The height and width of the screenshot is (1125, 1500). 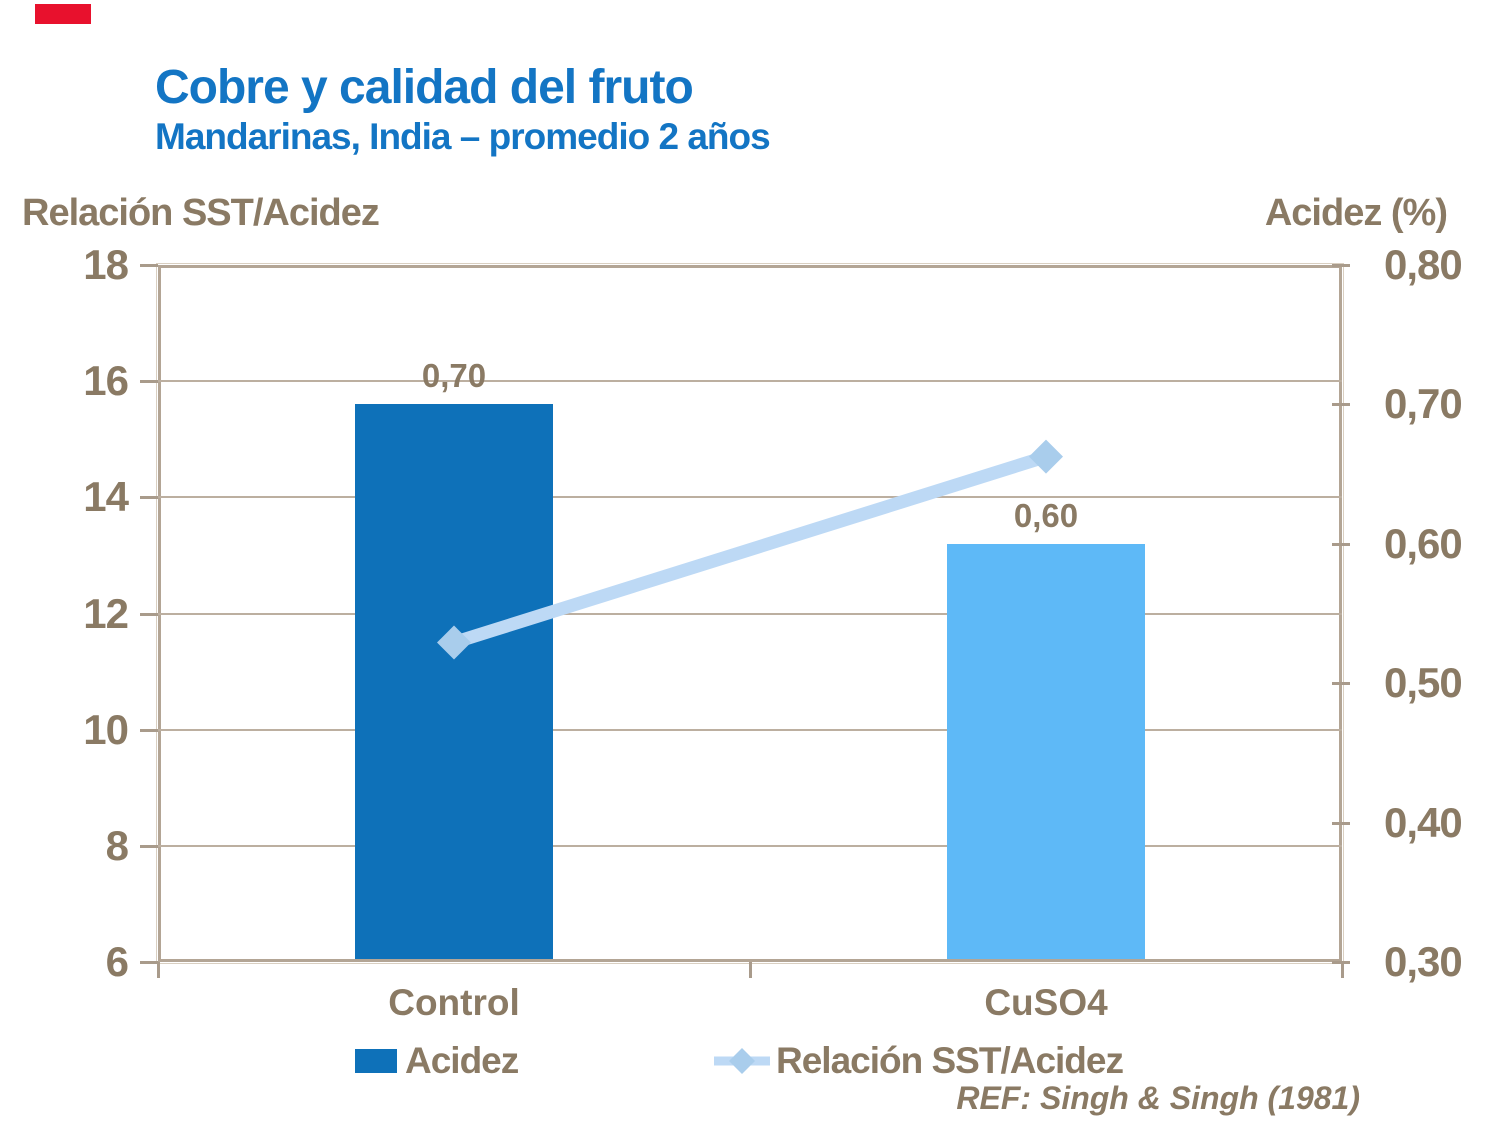 I want to click on legend-label-sst-acidez: Relación SST/Acidez, so click(x=950, y=1060).